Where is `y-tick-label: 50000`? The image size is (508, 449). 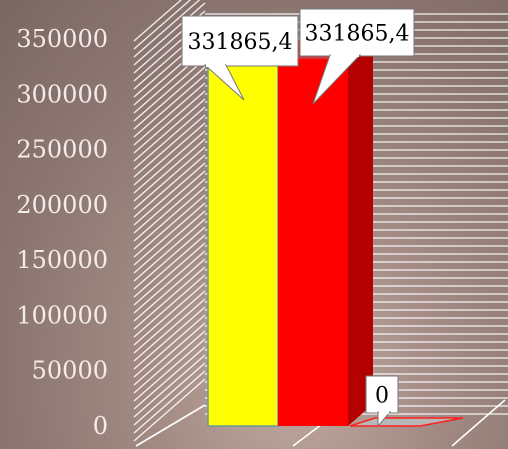
y-tick-label: 50000 is located at coordinates (70, 371).